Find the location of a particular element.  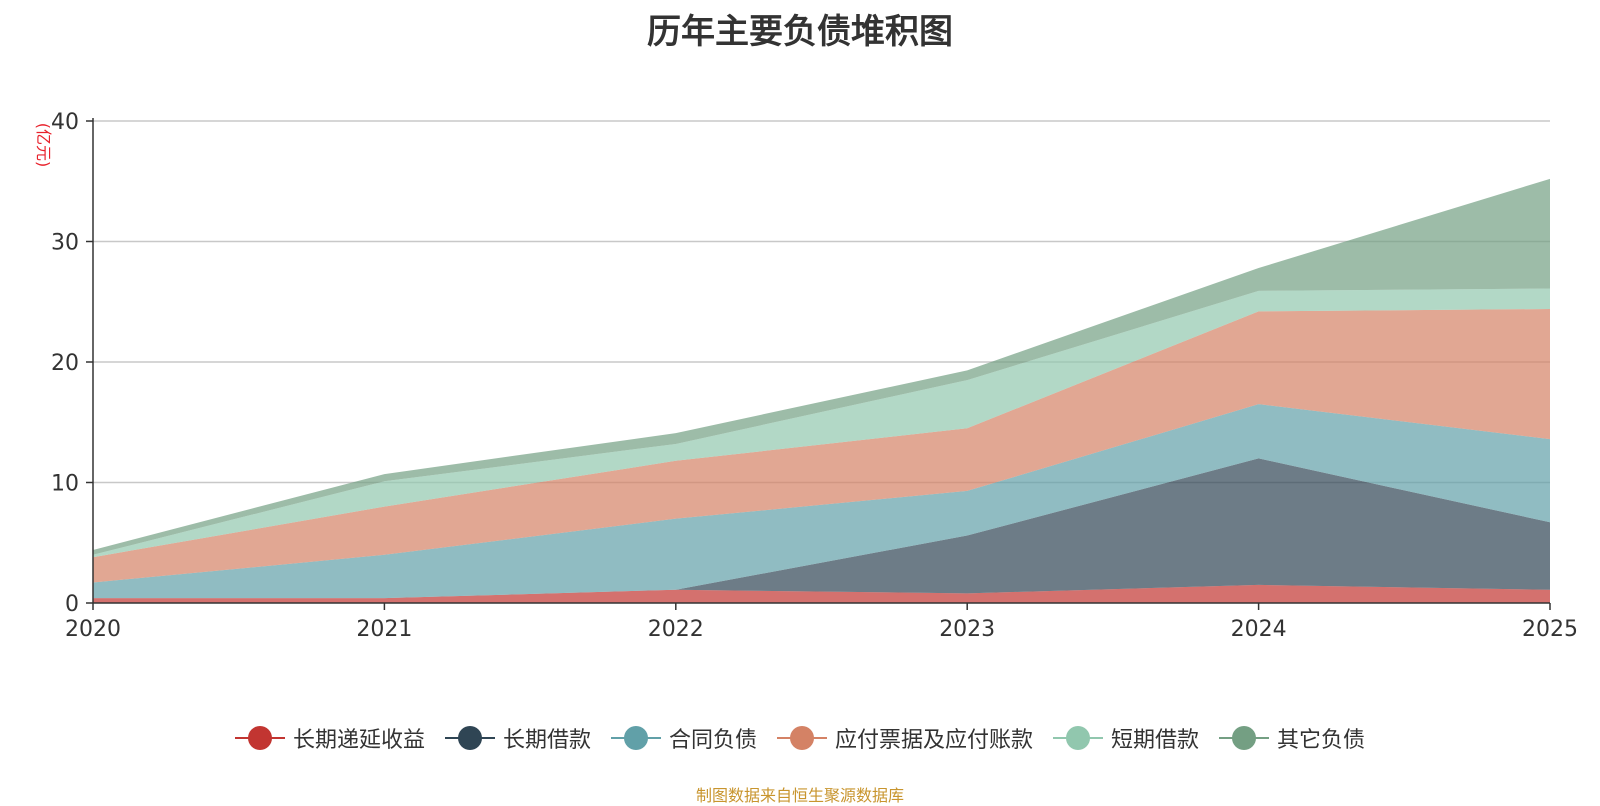

chart-title: 历年主要负债堆积图 is located at coordinates (800, 32).